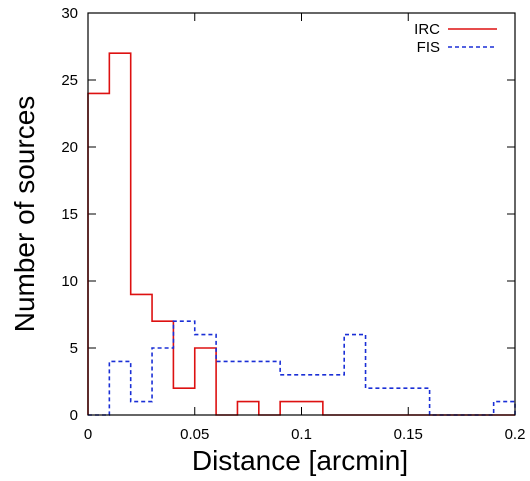  I want to click on y-axis-title: Number of sources, so click(24, 214).